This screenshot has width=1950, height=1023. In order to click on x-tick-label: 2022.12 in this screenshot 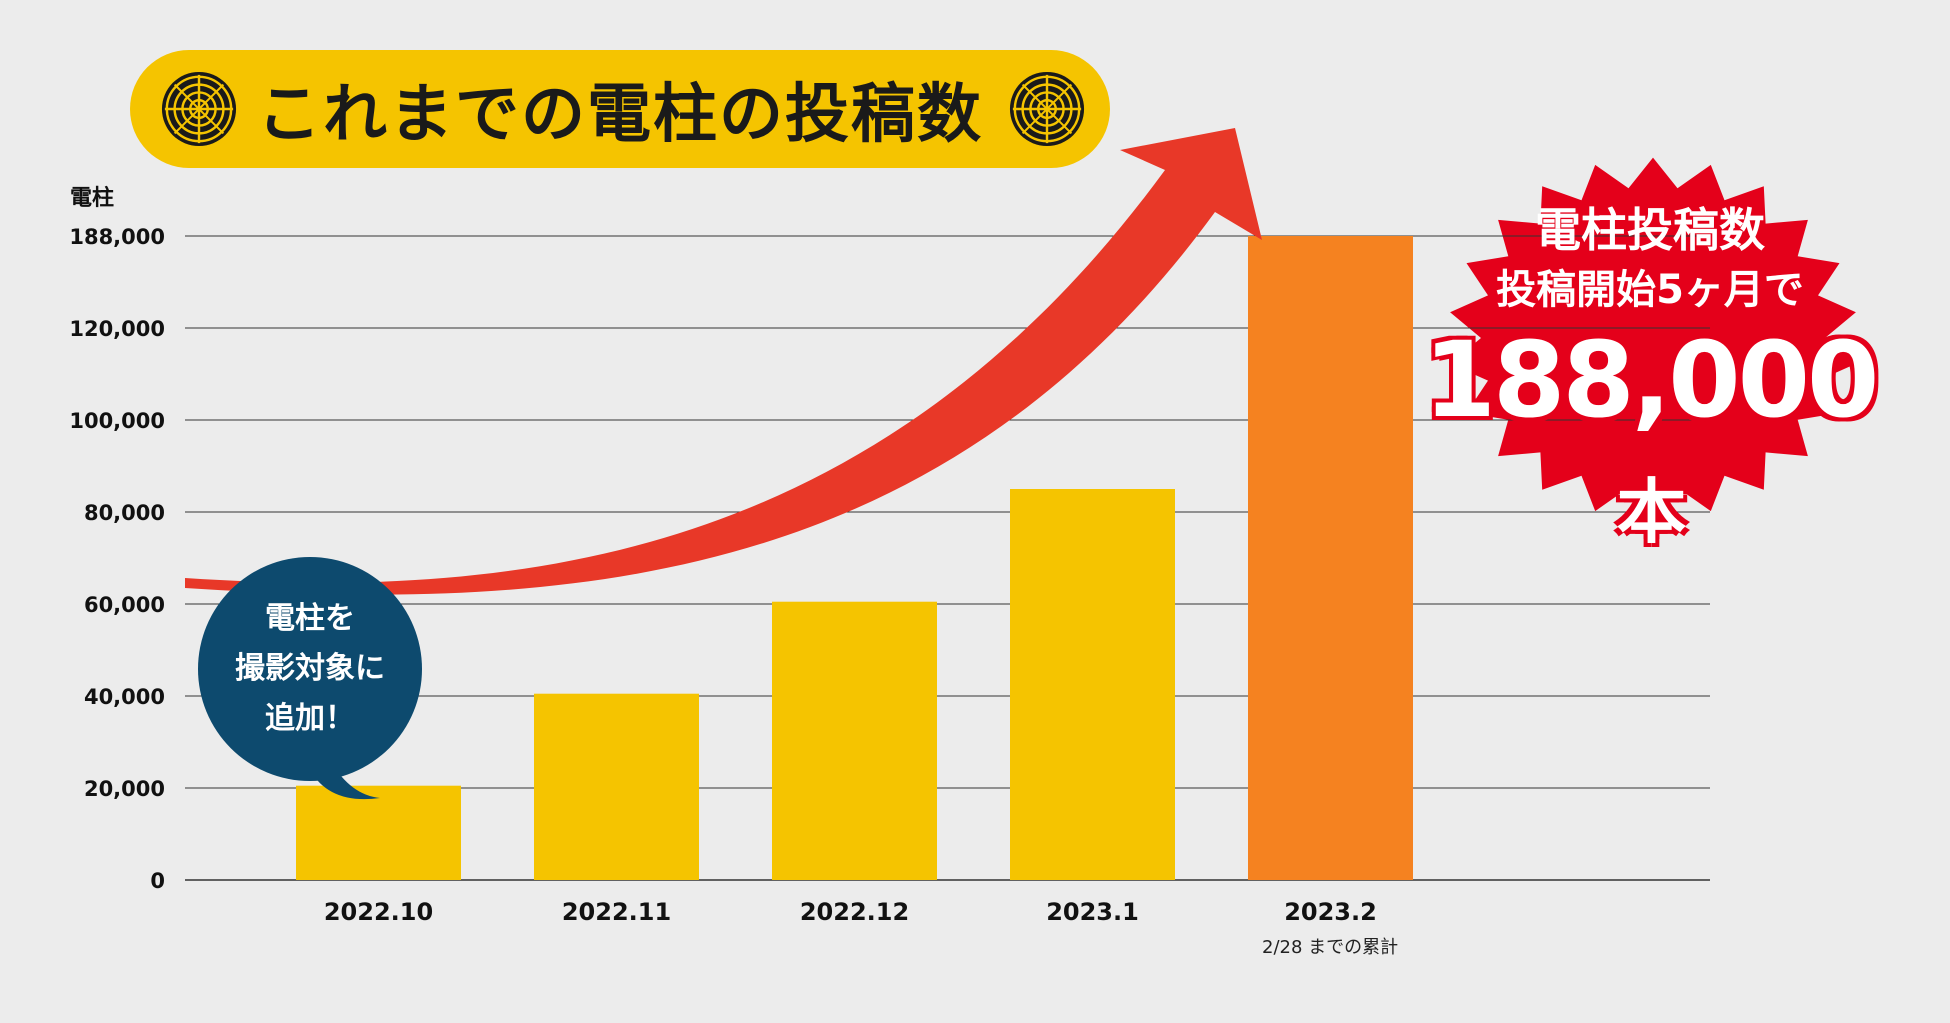, I will do `click(854, 912)`.